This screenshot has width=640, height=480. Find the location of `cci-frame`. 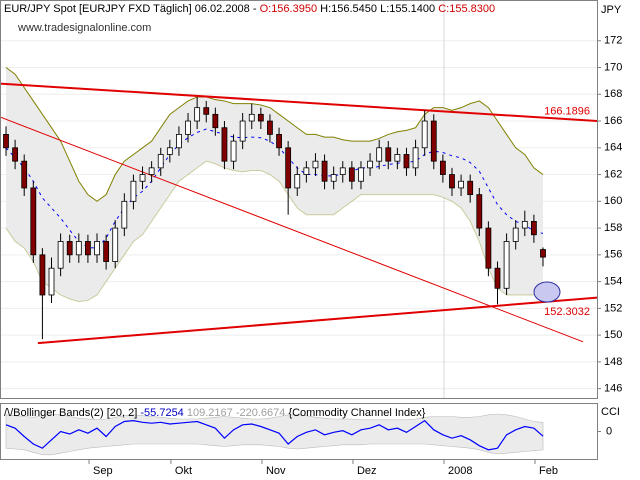

cci-frame is located at coordinates (299, 431).